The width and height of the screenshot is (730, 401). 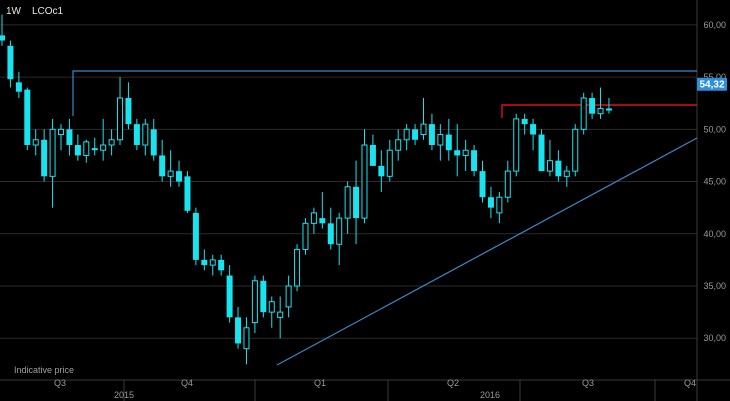 I want to click on x-tick-label: Q1, so click(x=320, y=383).